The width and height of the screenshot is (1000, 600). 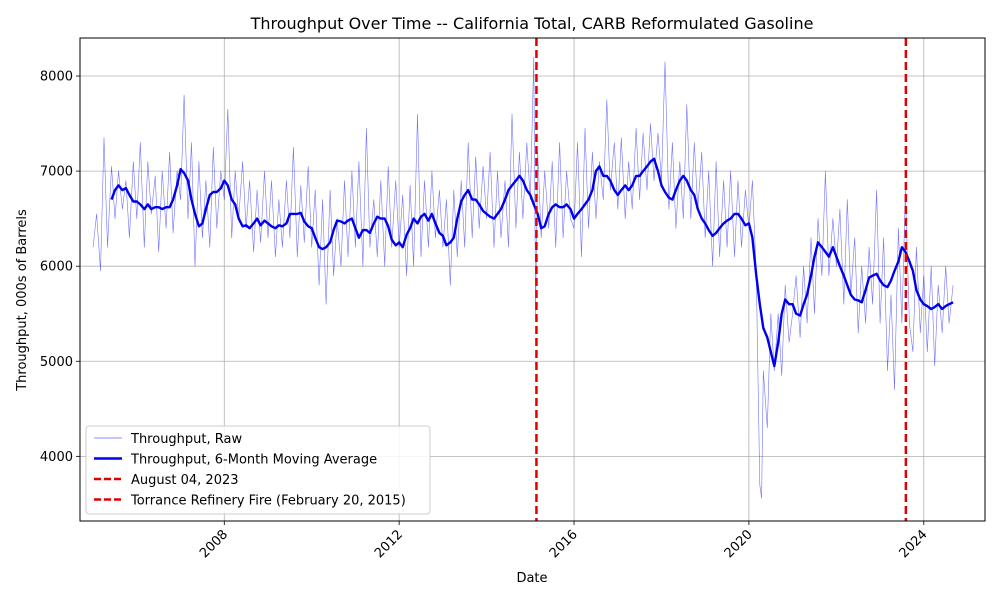 I want to click on y-axis: 4000 5000 6000 7000 8000, so click(x=60, y=267).